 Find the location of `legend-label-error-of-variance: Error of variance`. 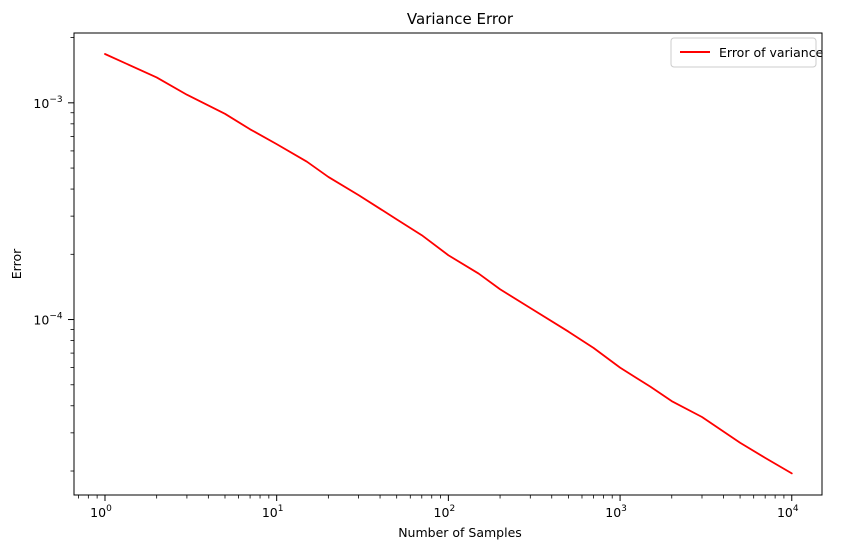

legend-label-error-of-variance: Error of variance is located at coordinates (771, 52).